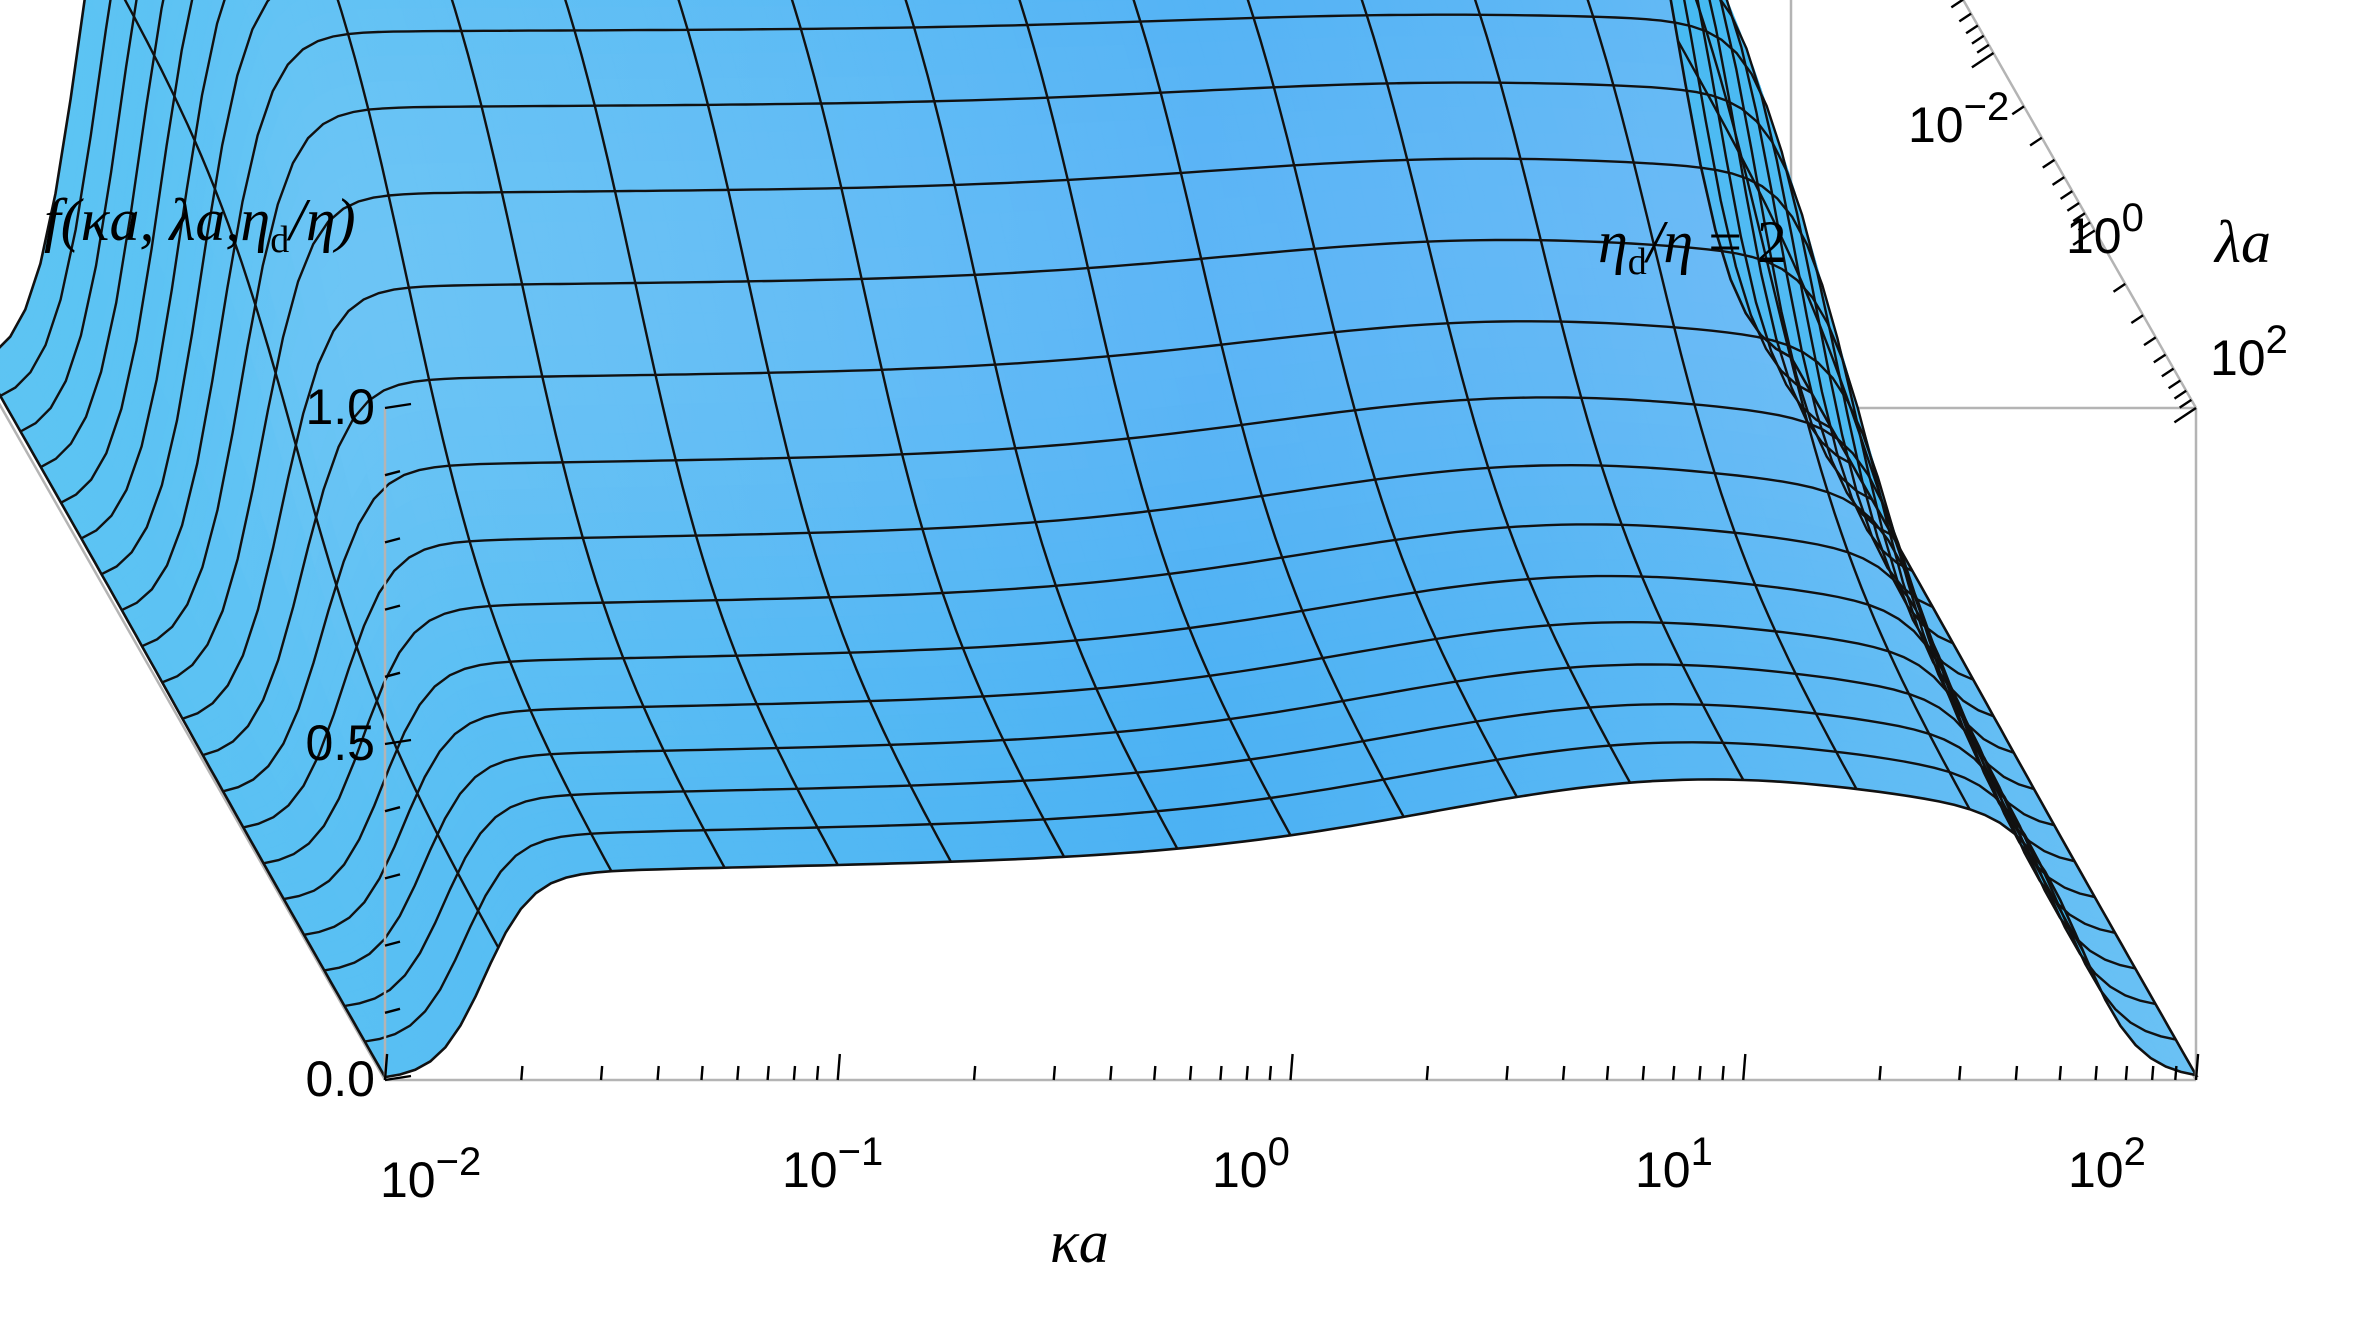 This screenshot has width=2364, height=1320. I want to click on z-tick-label-1: 0.5, so click(340, 743).